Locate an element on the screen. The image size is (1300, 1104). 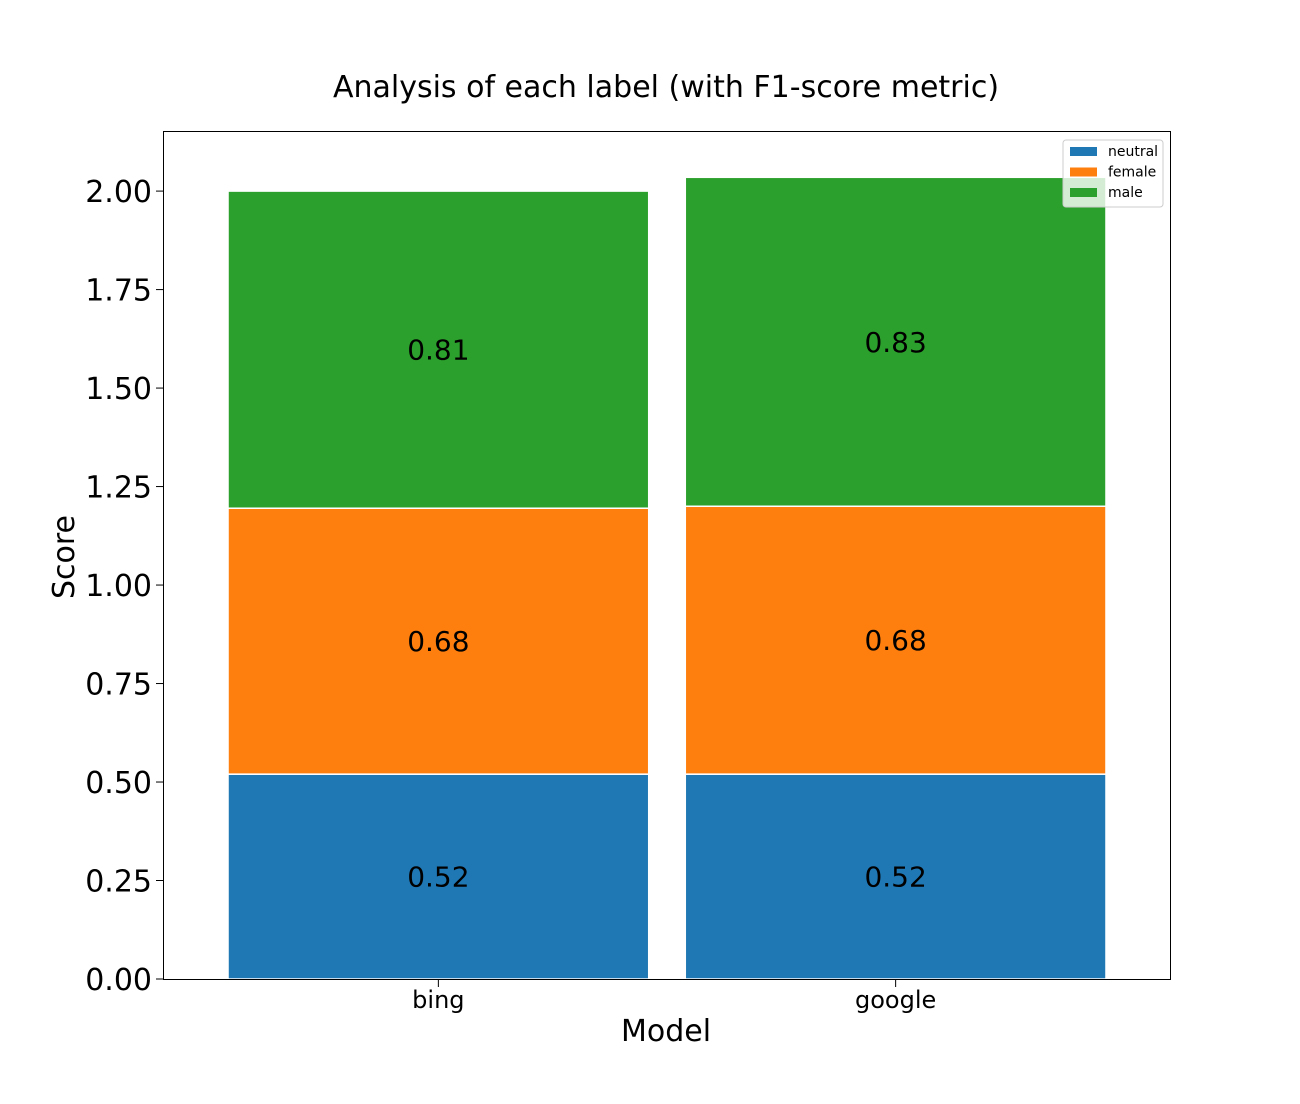
legend-swatch-male is located at coordinates (1083, 192).